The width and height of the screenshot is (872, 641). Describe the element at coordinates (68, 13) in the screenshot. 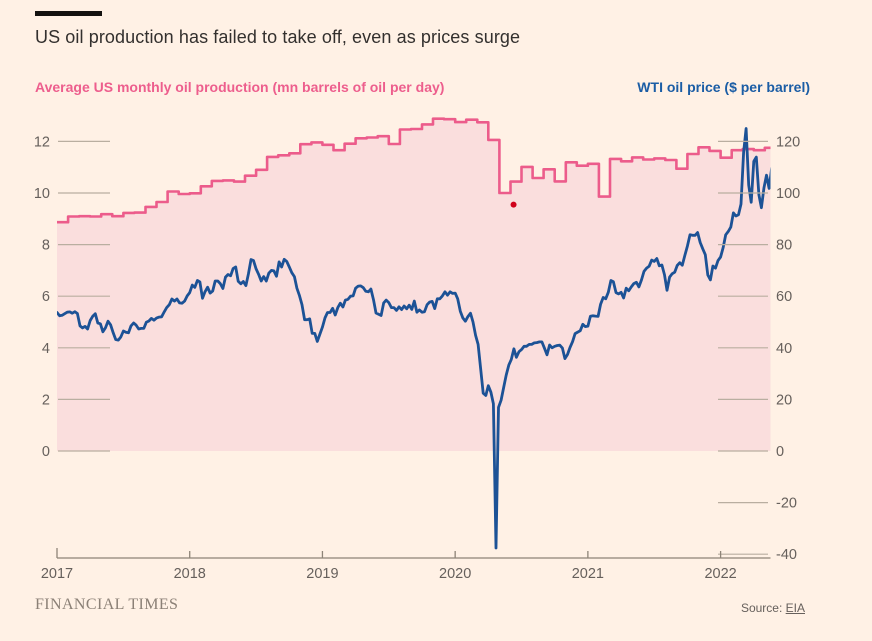

I see `title-accent-bar` at that location.